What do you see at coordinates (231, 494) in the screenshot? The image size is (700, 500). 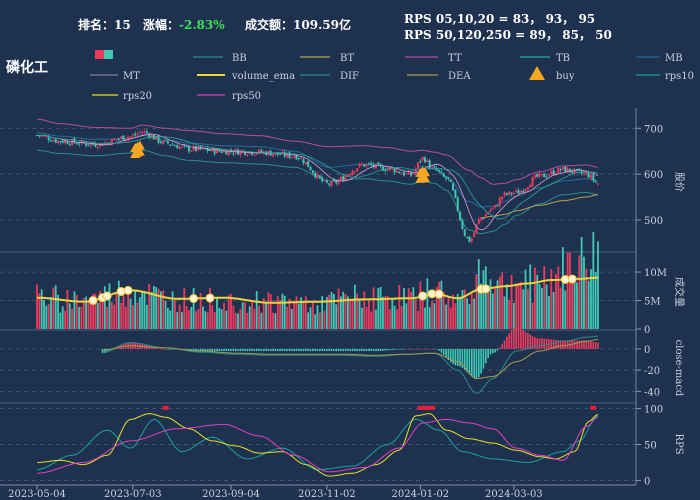 I see `x-tick-label: 2023-09-04` at bounding box center [231, 494].